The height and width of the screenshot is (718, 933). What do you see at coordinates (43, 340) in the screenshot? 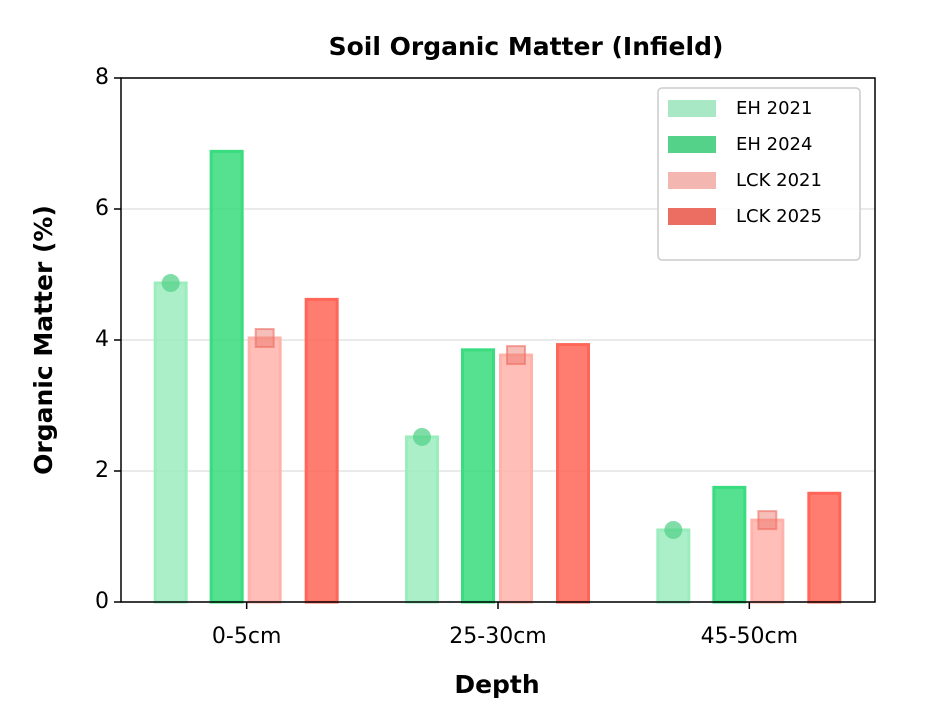
I see `y-axis-label: Organic Matter (%)` at bounding box center [43, 340].